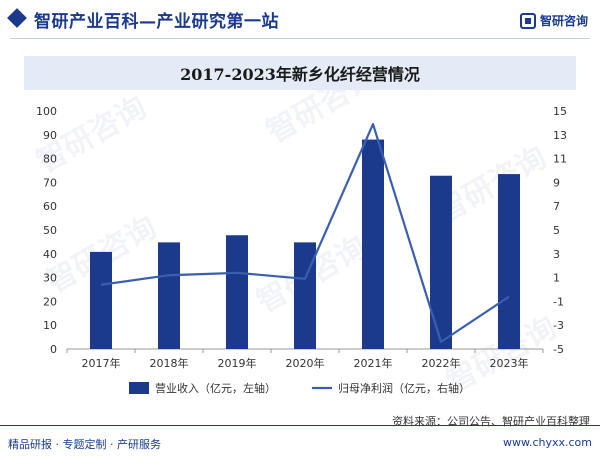  Describe the element at coordinates (404, 388) in the screenshot. I see `legend-label-line: 归母净利润（亿元，右轴）` at that location.